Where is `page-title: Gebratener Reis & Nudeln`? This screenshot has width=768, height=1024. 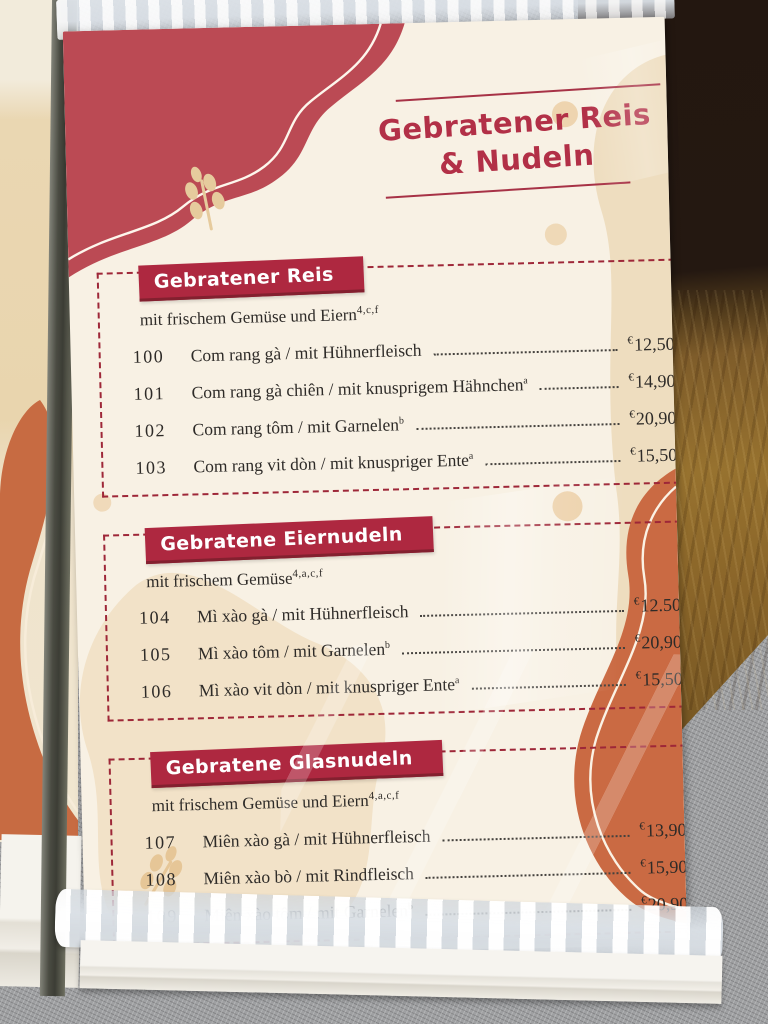 page-title: Gebratener Reis & Nudeln is located at coordinates (516, 142).